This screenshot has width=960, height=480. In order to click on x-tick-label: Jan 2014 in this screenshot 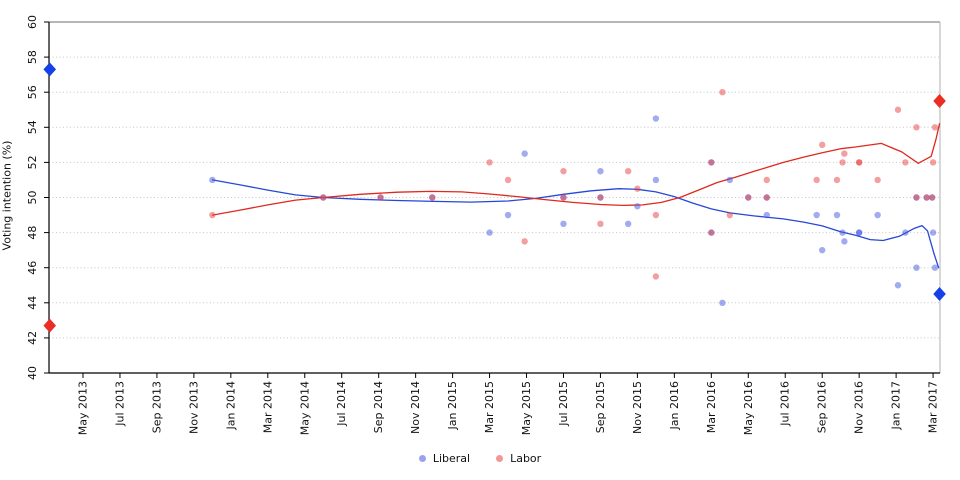, I will do `click(230, 405)`.